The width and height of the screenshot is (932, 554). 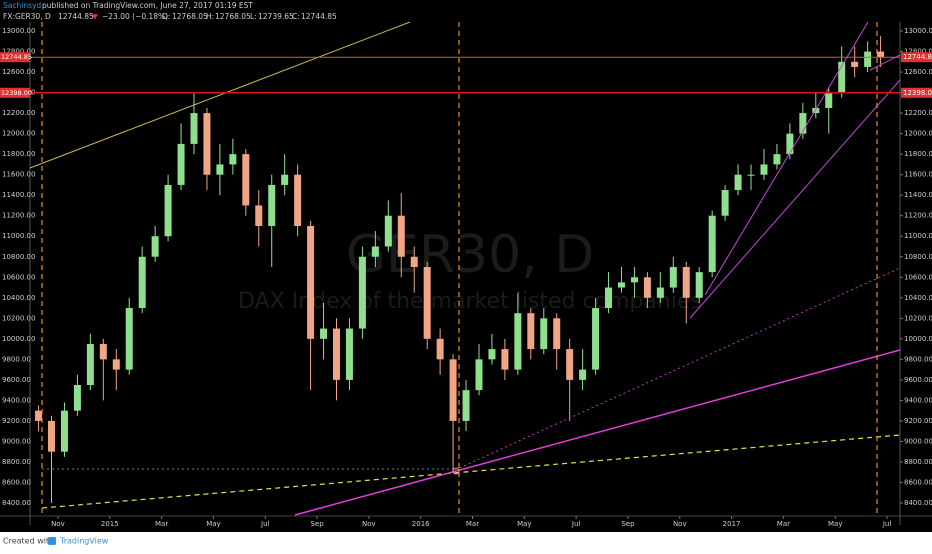 I want to click on price-lines: 12744.85 12744.85 12398.00 12398.00, so click(x=466, y=75).